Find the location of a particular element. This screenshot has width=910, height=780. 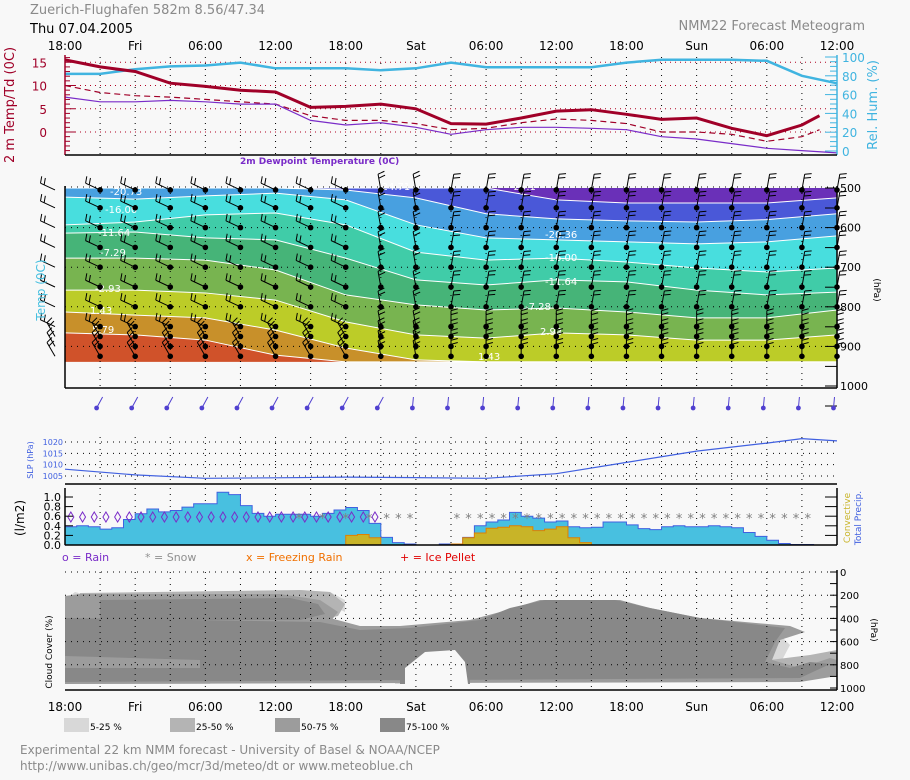

time-label-top: 12:00 is located at coordinates (837, 46).